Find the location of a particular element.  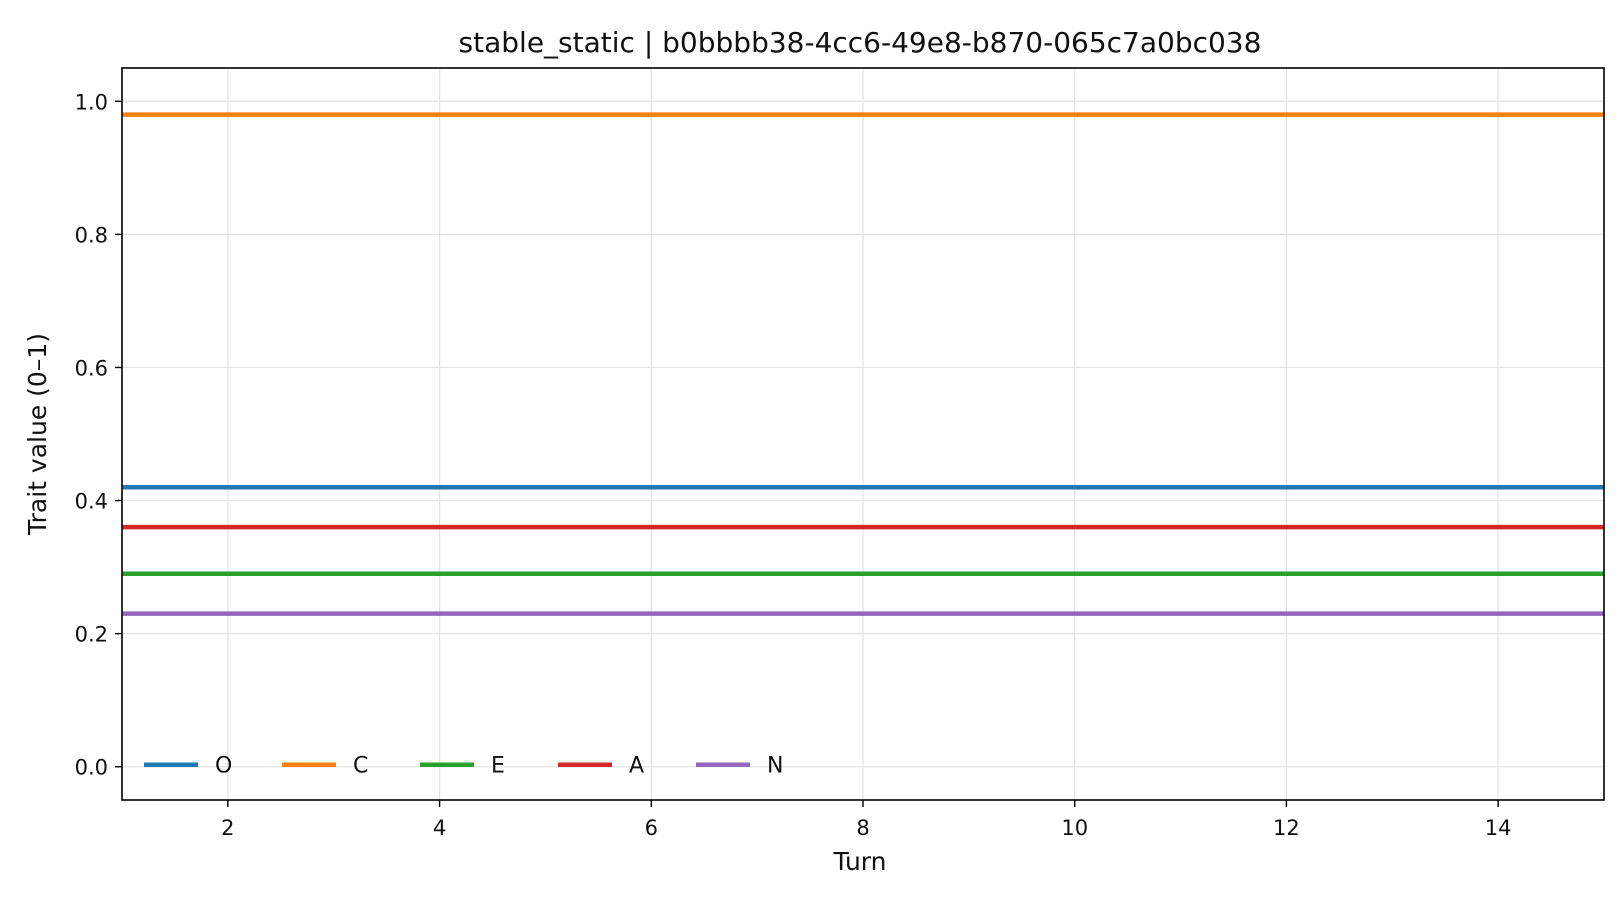

x-tick-label: 10 is located at coordinates (1074, 828).